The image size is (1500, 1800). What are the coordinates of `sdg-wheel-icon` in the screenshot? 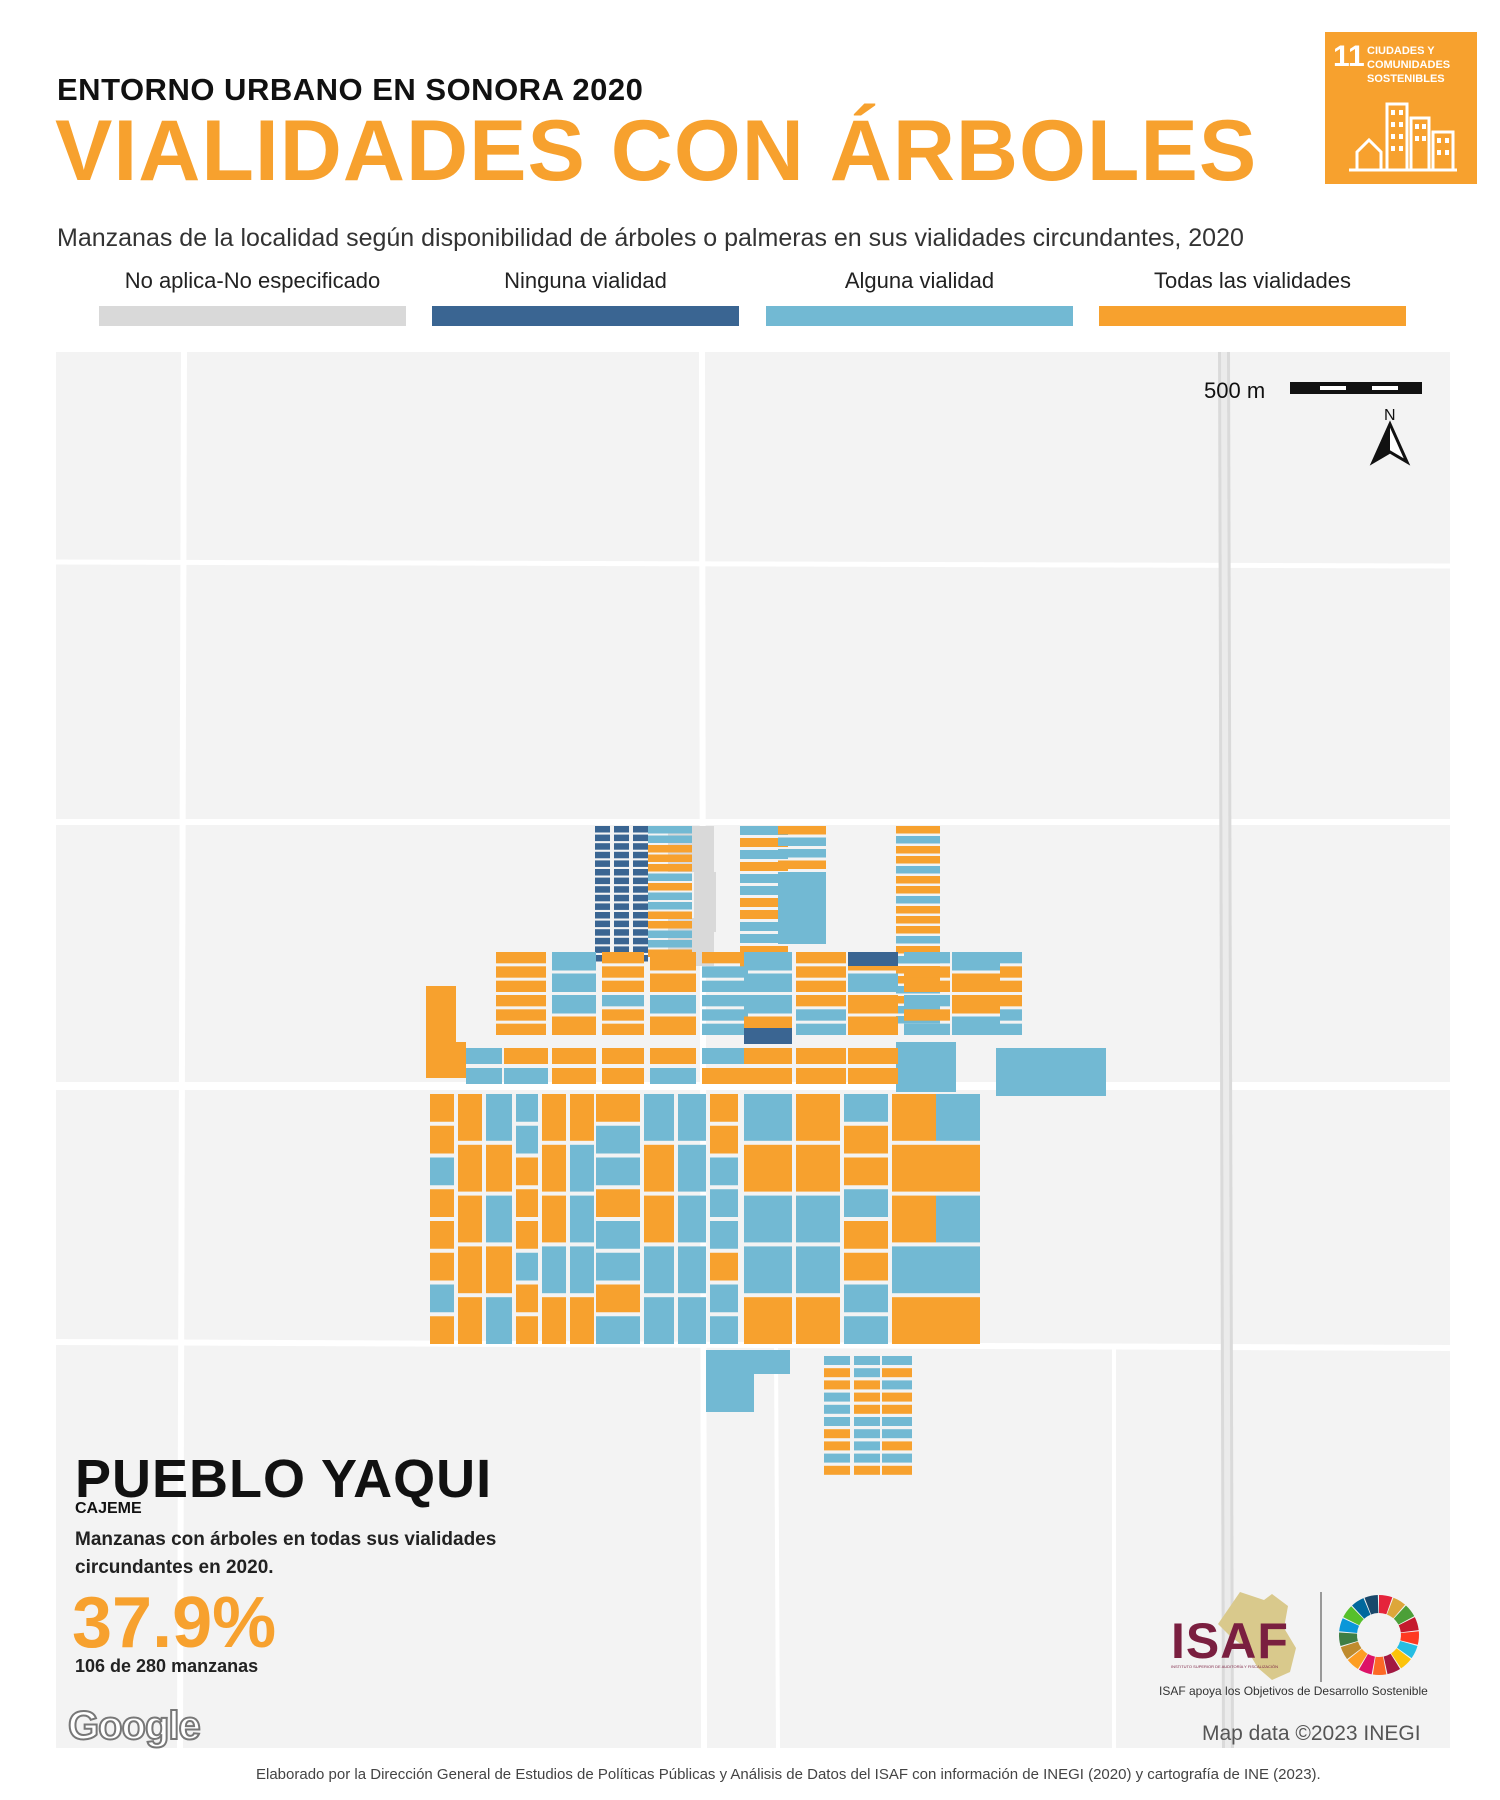 It's located at (1379, 1635).